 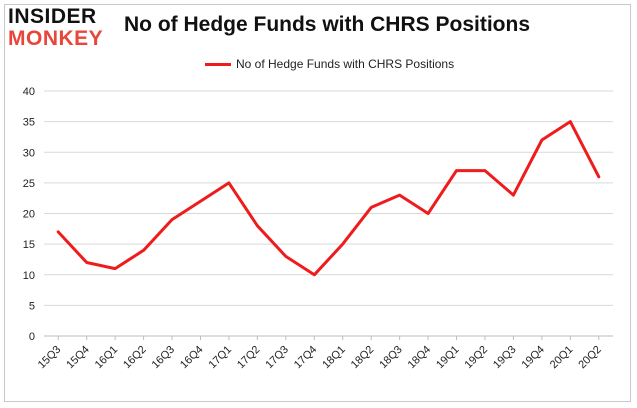 What do you see at coordinates (29, 245) in the screenshot?
I see `y-tick-label: 15` at bounding box center [29, 245].